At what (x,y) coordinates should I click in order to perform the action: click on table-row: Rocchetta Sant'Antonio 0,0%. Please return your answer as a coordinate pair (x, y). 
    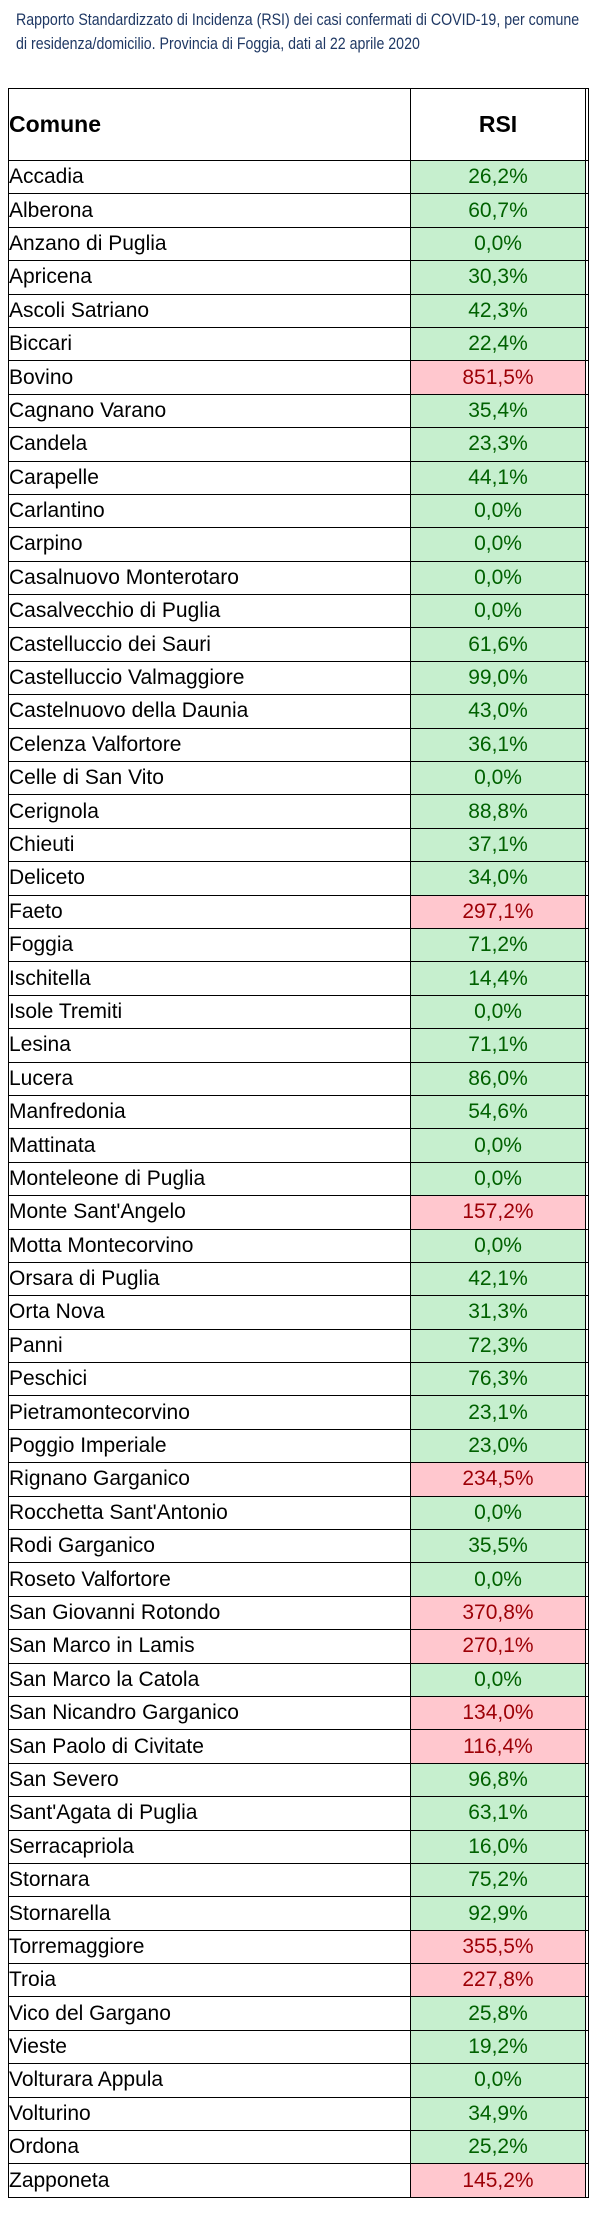
    Looking at the image, I should click on (298, 1513).